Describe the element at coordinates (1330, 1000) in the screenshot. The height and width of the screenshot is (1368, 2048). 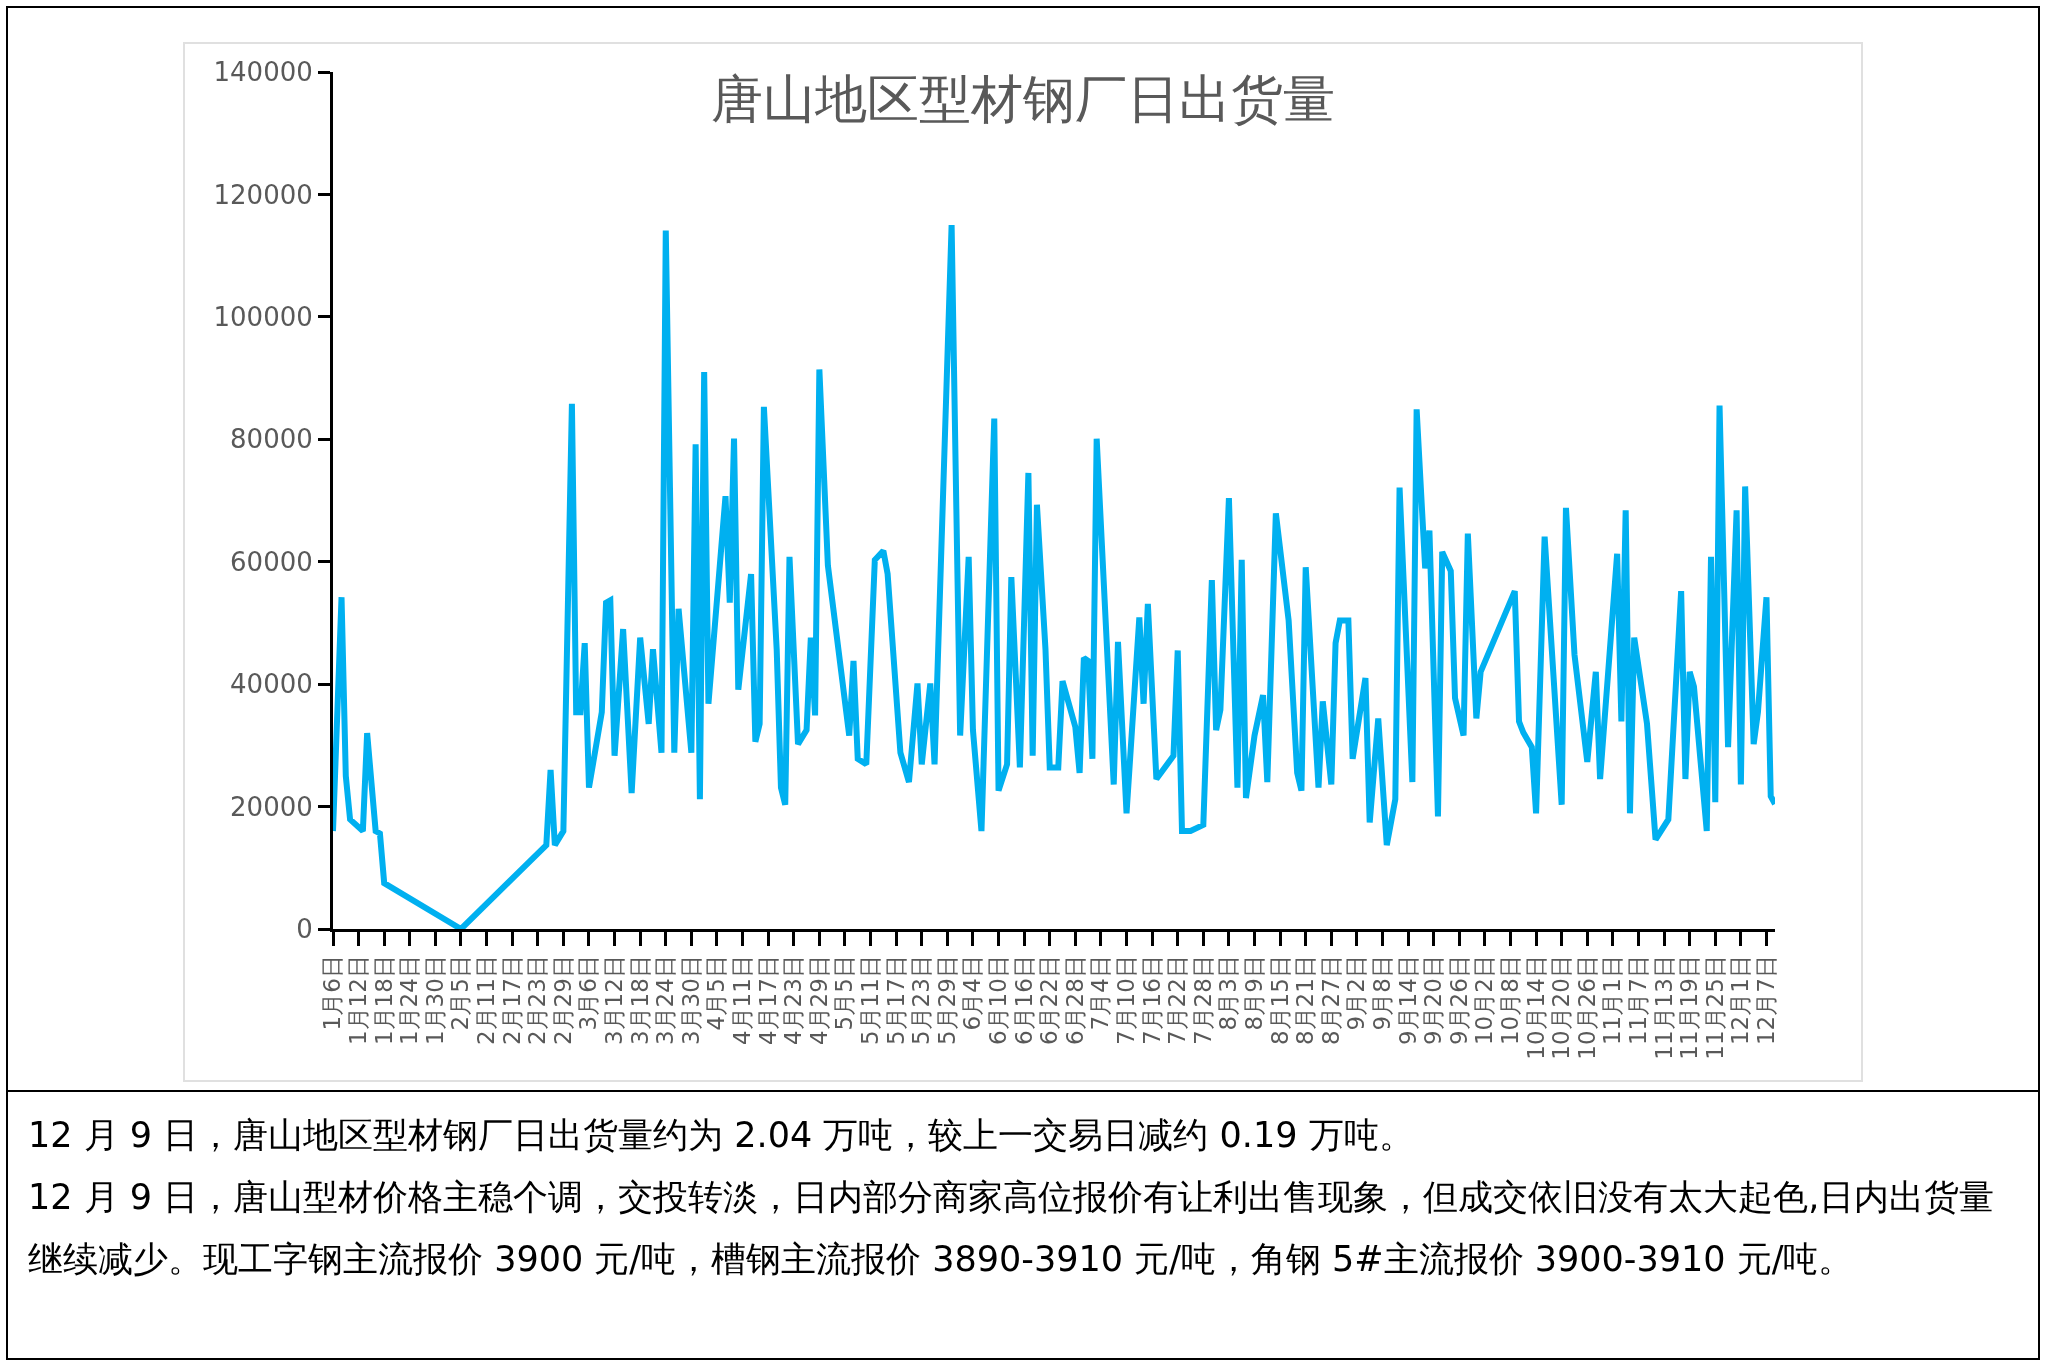
I see `x-tick-label: 8月27日` at that location.